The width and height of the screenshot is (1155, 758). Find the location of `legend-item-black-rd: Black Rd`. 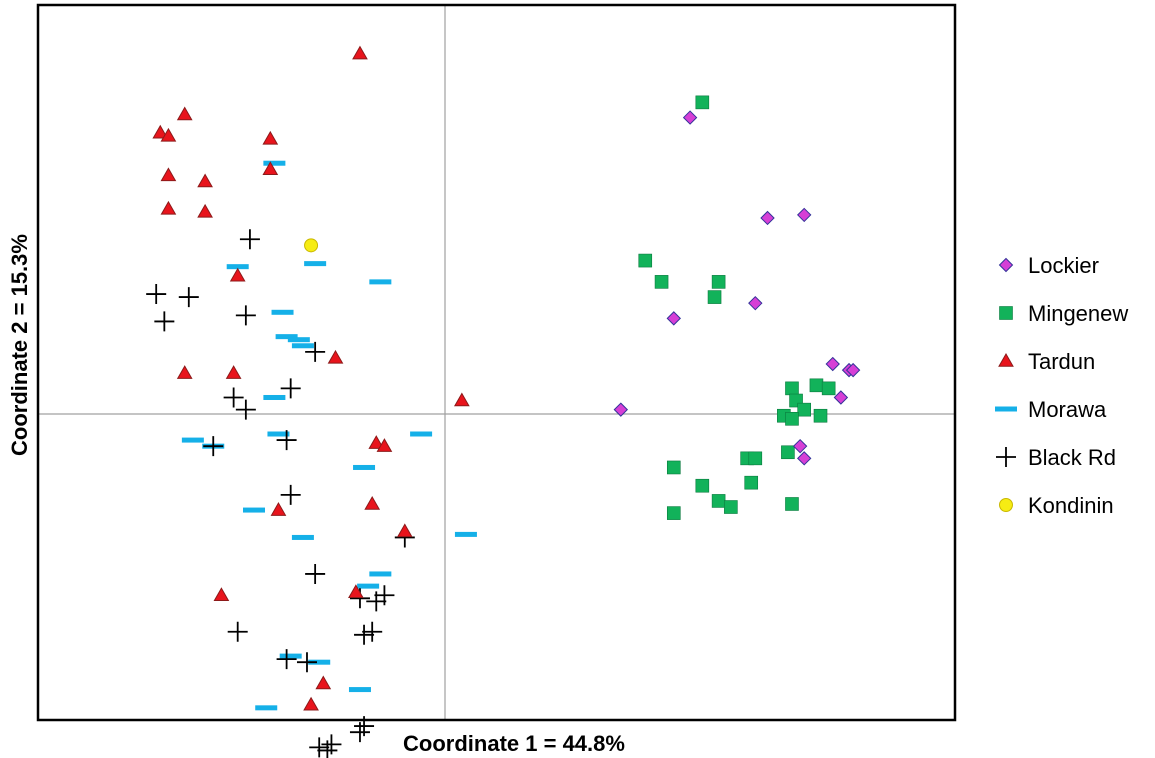

legend-item-black-rd: Black Rd is located at coordinates (1056, 457).